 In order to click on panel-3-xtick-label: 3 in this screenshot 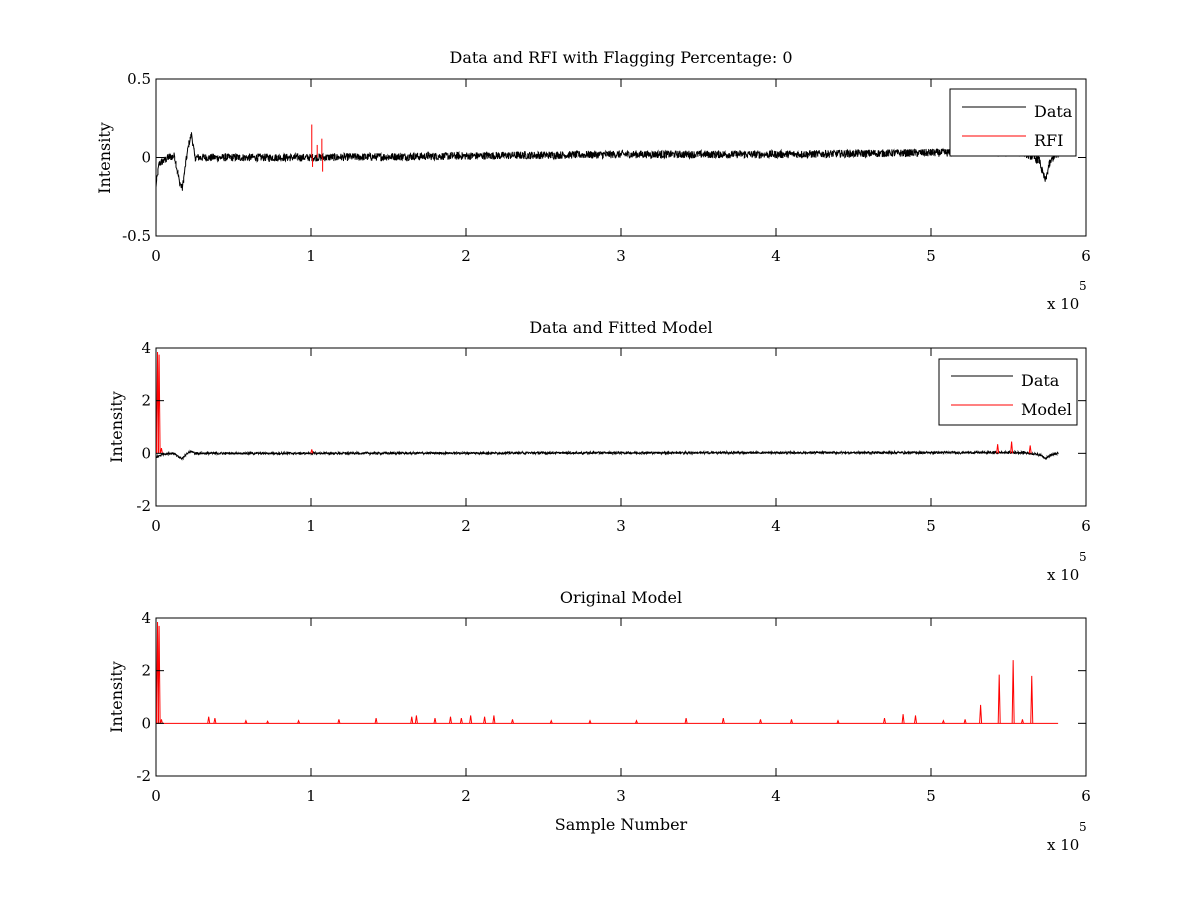, I will do `click(621, 796)`.